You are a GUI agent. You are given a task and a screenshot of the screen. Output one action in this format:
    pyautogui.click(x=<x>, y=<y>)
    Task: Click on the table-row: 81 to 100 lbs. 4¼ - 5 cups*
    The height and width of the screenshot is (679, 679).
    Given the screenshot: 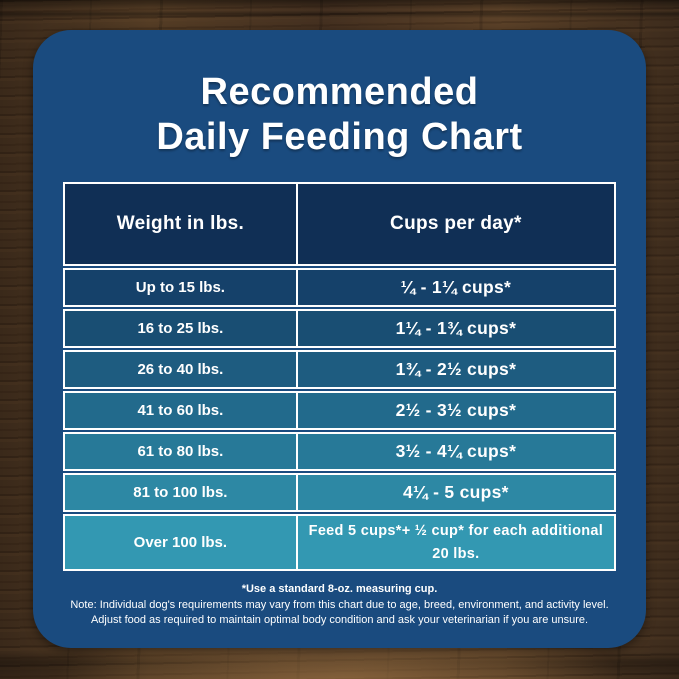 What is the action you would take?
    pyautogui.click(x=339, y=492)
    